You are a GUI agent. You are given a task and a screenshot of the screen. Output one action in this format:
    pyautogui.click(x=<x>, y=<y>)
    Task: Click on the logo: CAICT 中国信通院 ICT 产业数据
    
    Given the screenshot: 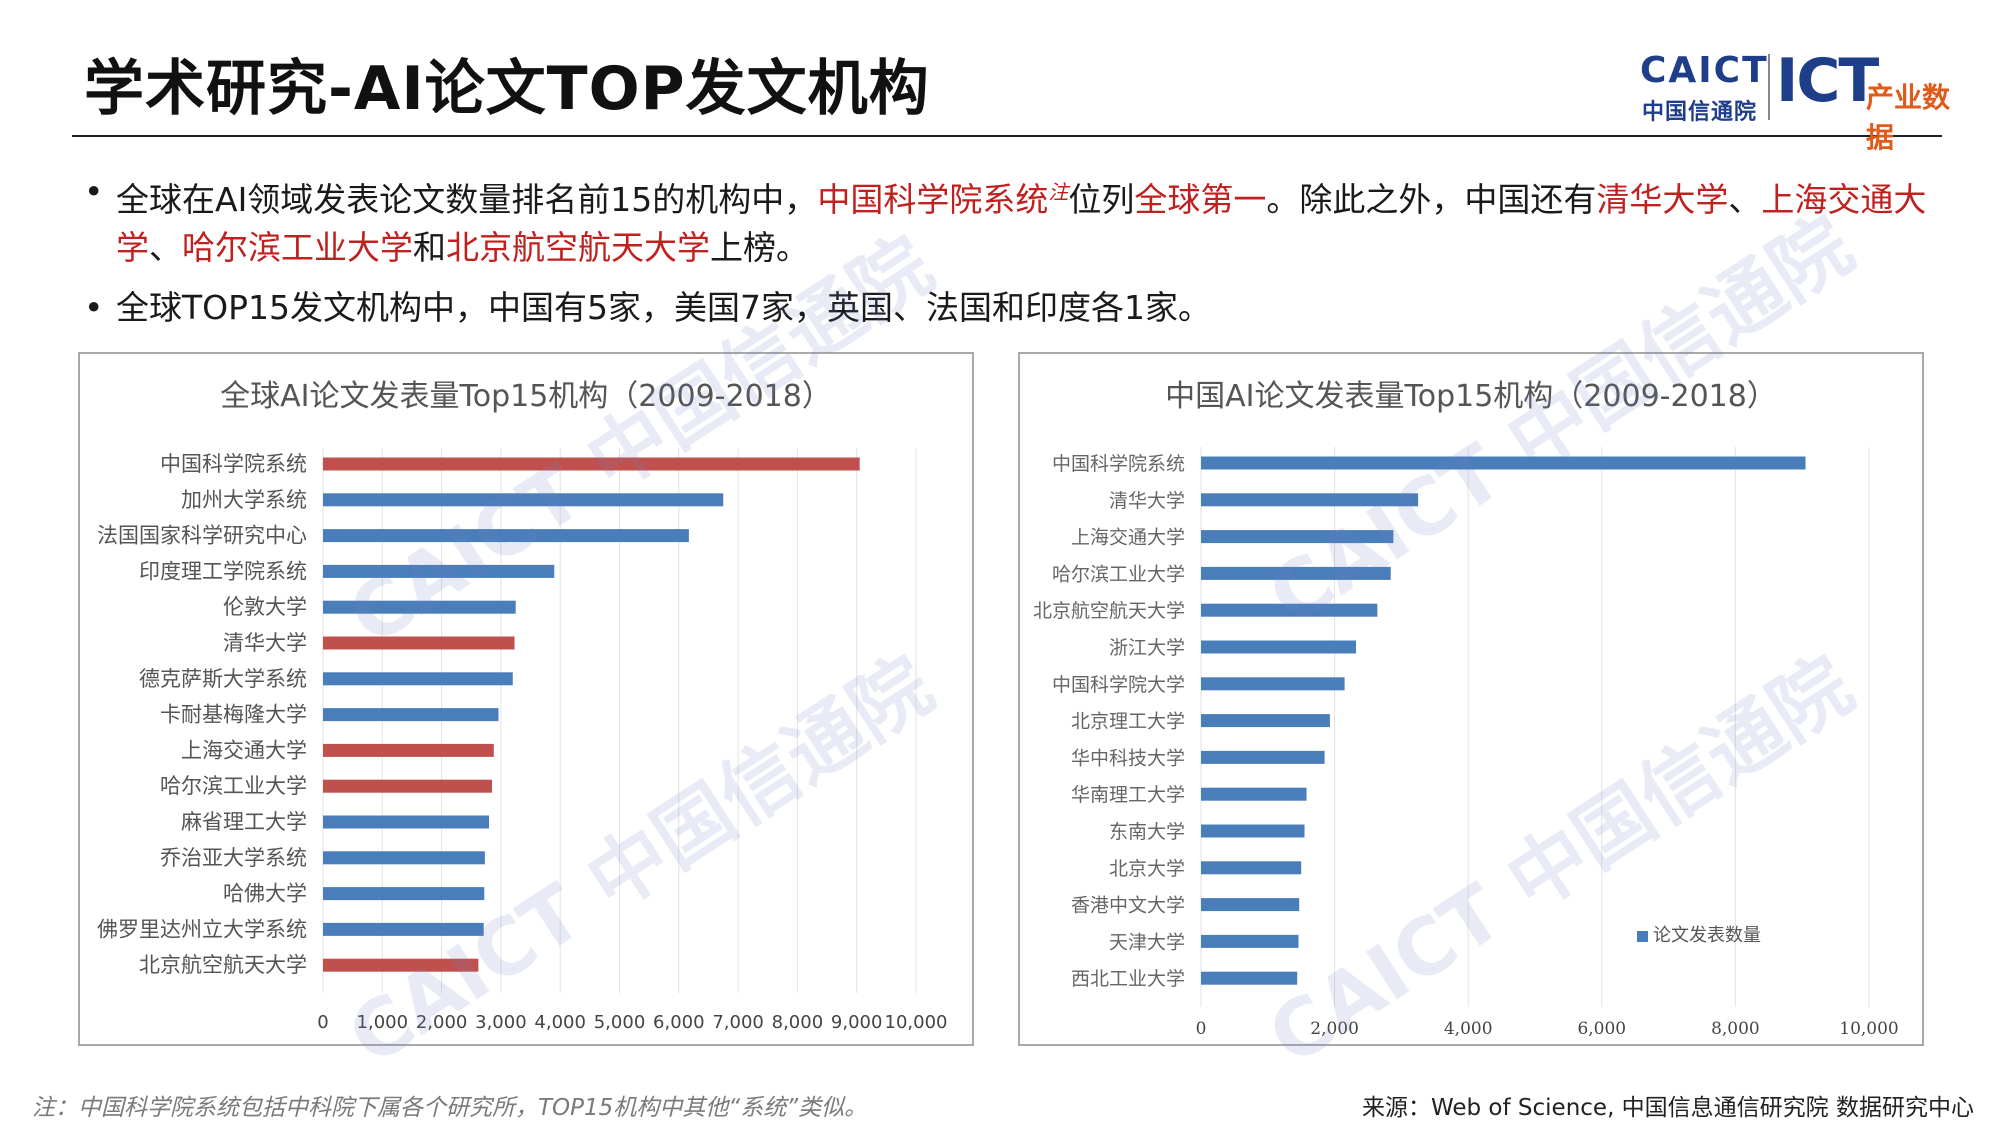 What is the action you would take?
    pyautogui.click(x=1805, y=100)
    